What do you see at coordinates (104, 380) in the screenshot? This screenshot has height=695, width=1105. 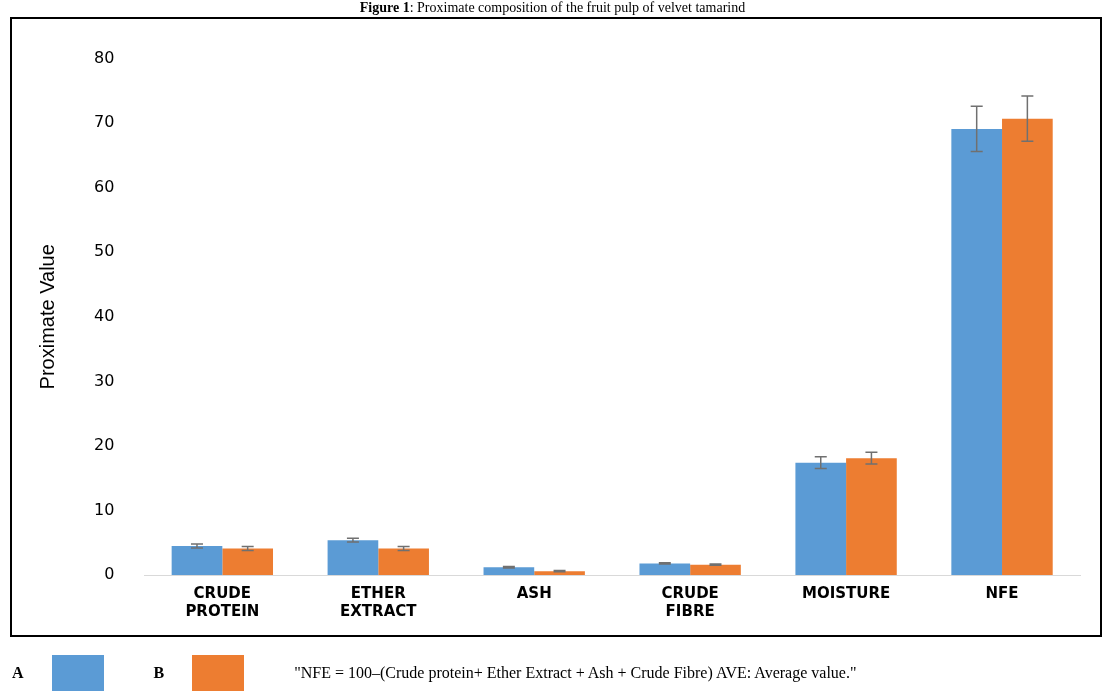 I see `y-tick-label: 30` at bounding box center [104, 380].